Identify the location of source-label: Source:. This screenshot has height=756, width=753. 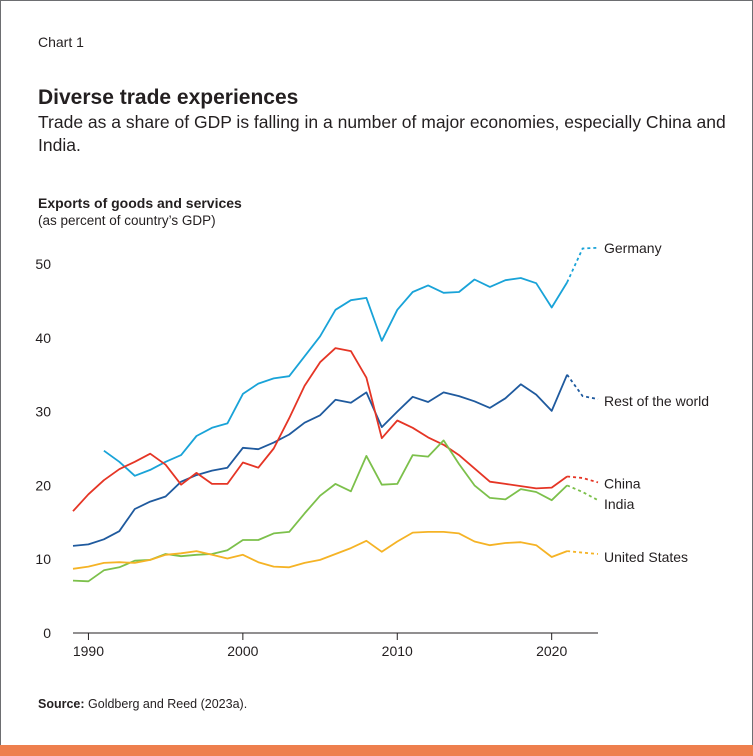
(61, 704).